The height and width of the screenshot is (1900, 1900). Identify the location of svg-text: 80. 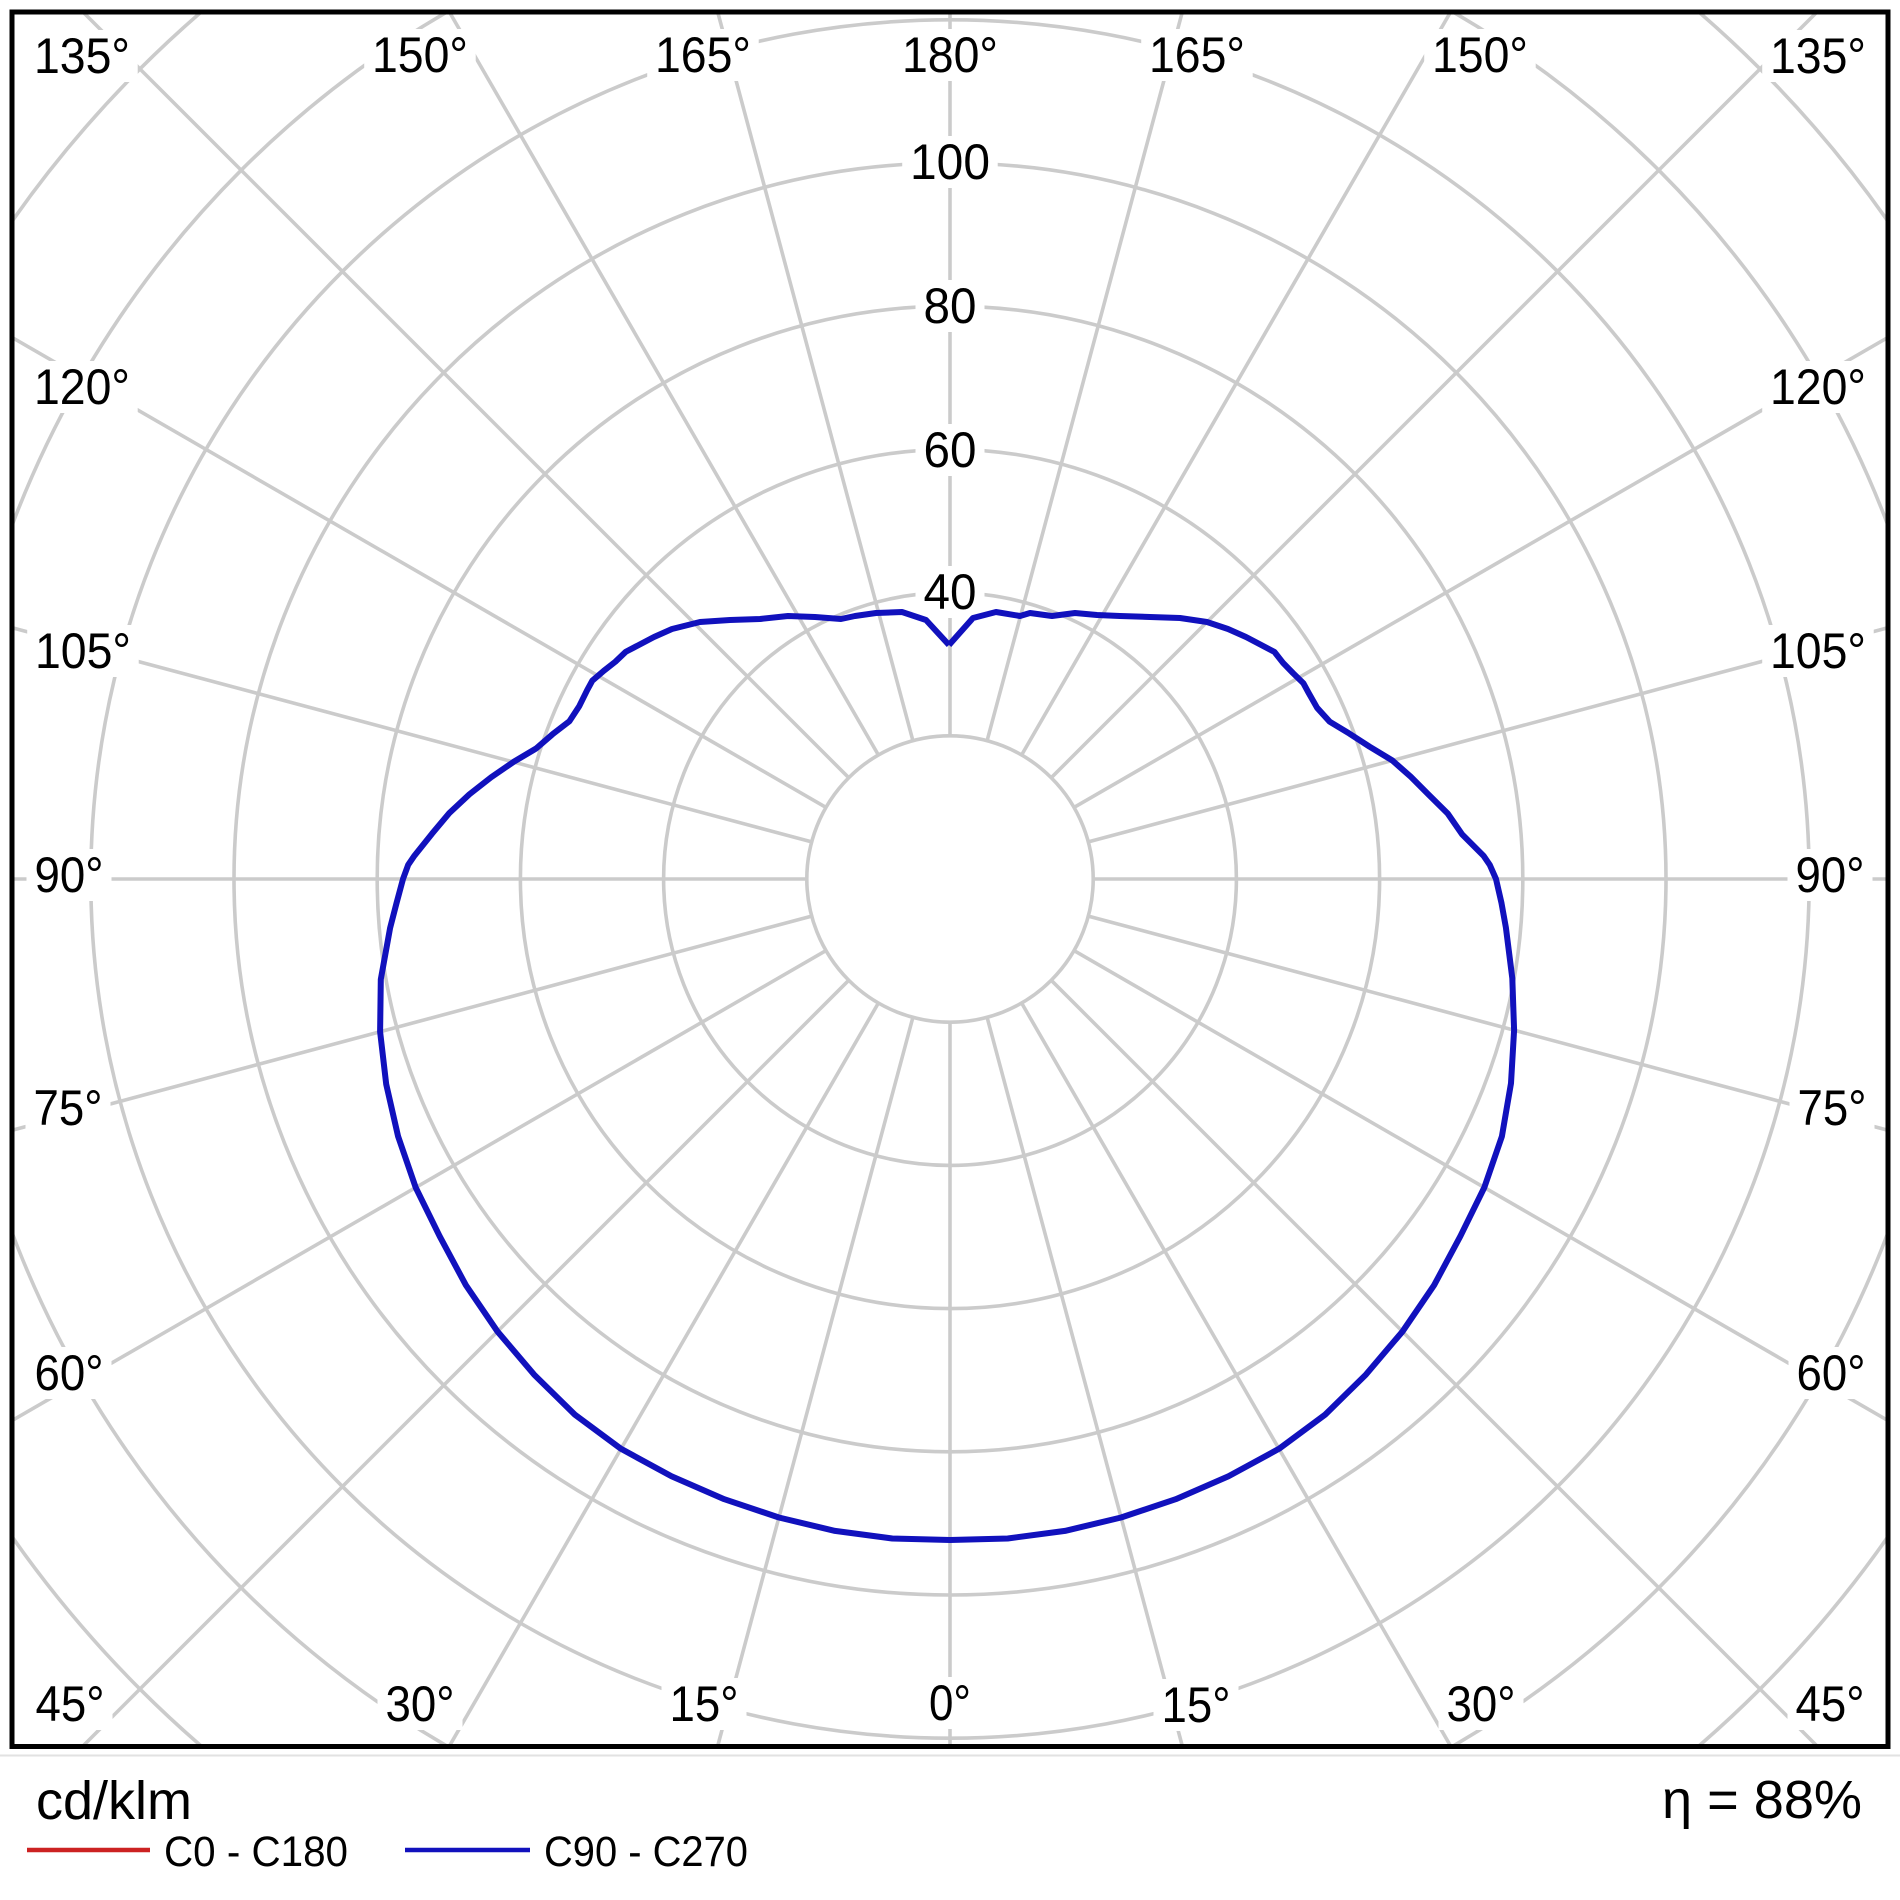
(950, 306).